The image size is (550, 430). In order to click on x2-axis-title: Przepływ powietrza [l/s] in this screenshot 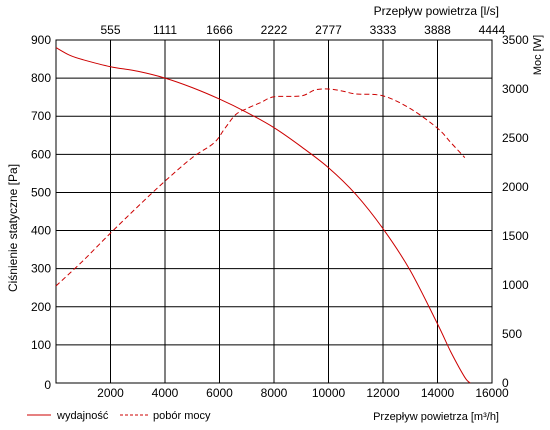, I will do `click(436, 11)`.